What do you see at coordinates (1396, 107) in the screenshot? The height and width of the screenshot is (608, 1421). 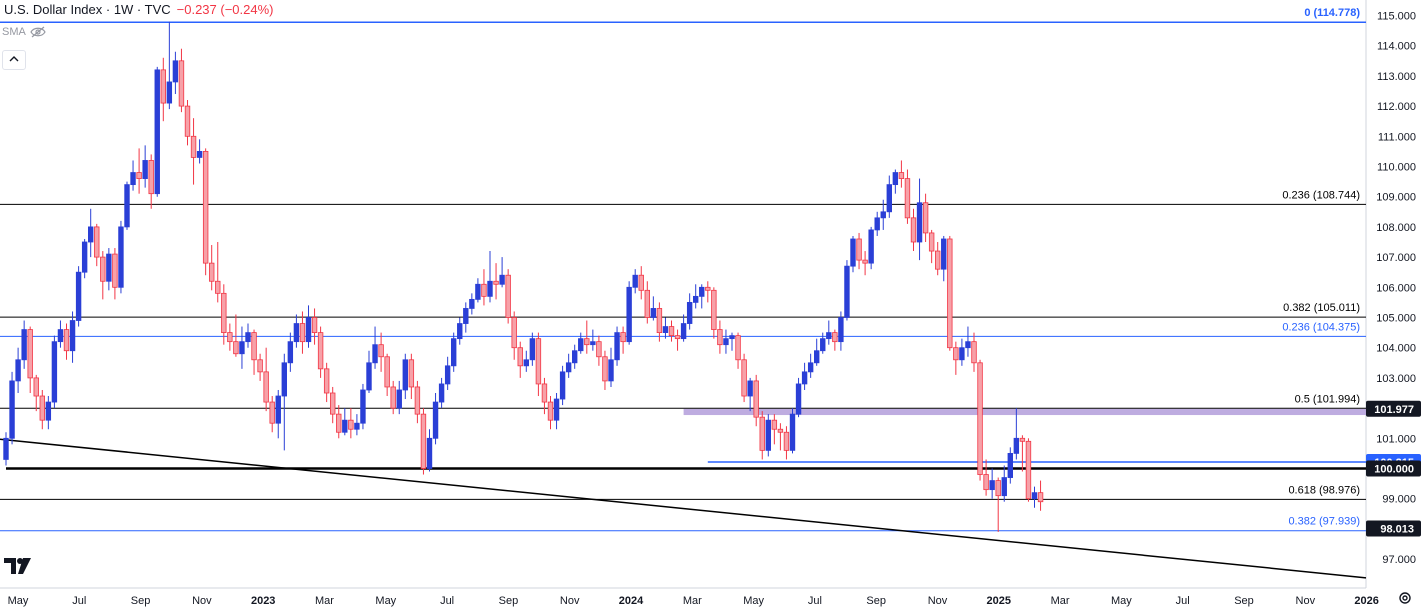 I see `price-tick-label: 112.000` at bounding box center [1396, 107].